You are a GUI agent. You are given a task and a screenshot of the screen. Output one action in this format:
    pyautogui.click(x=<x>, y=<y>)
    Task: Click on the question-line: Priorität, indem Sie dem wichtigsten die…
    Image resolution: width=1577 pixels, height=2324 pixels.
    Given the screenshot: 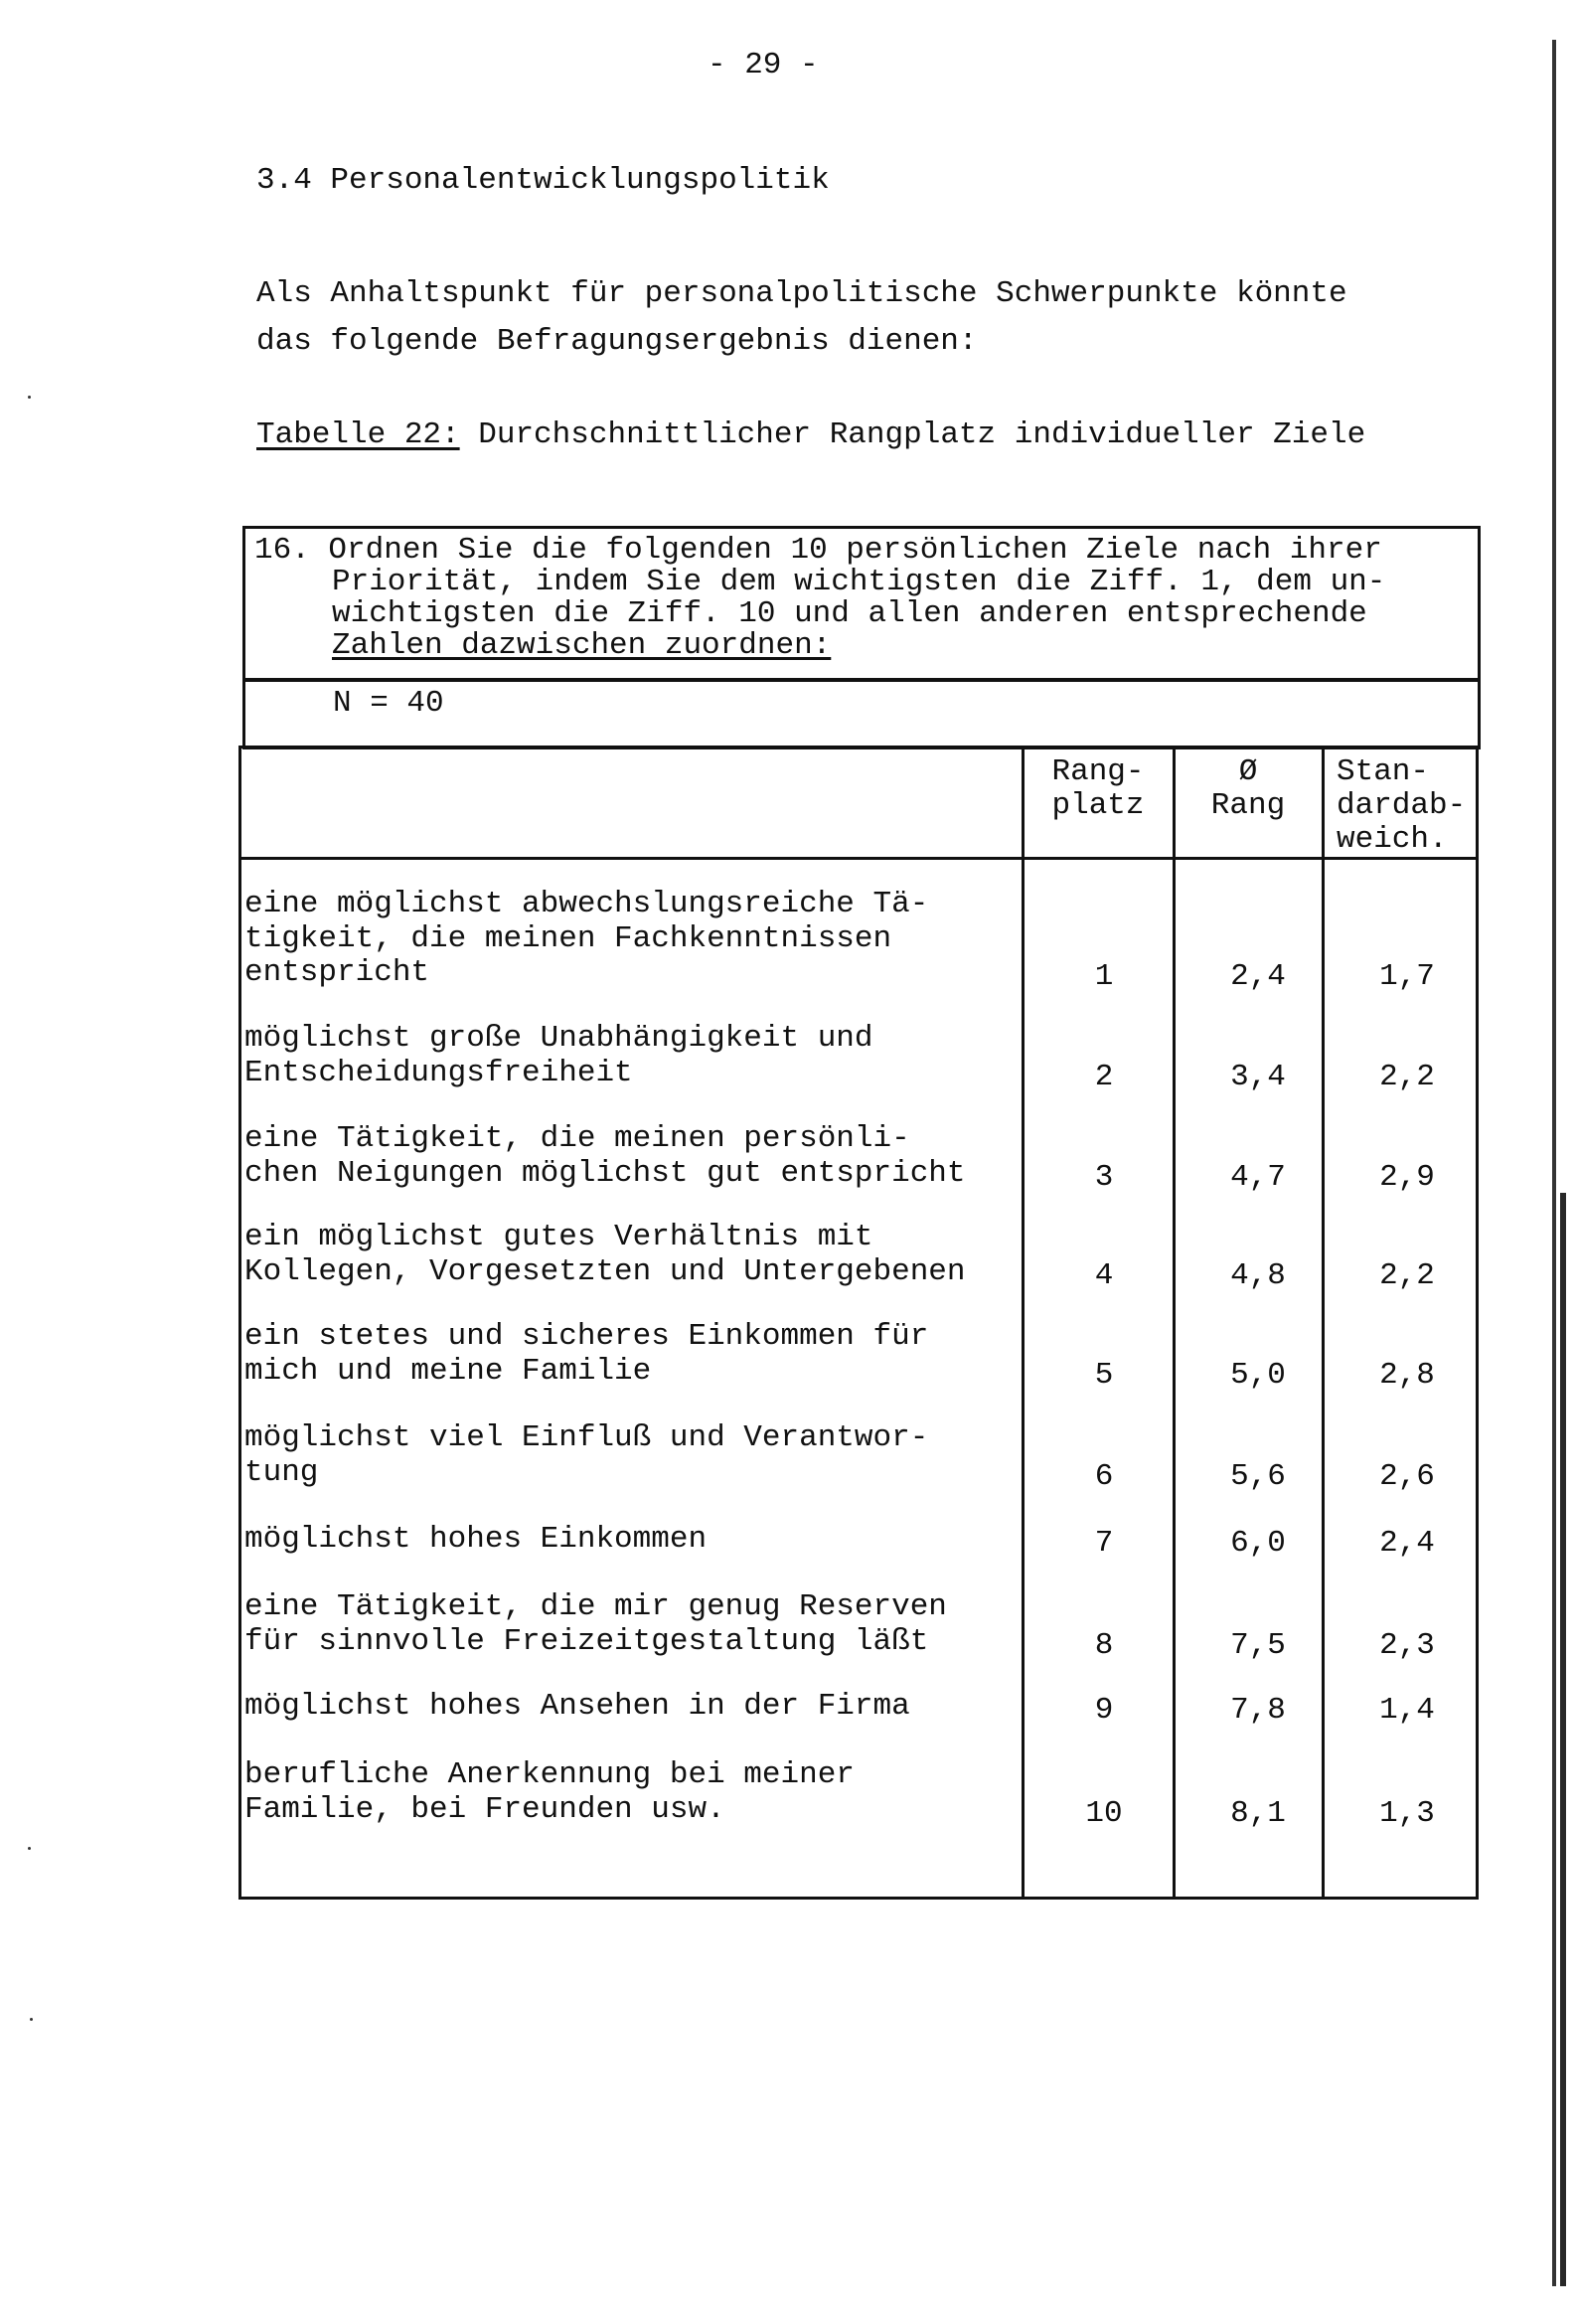 What is the action you would take?
    pyautogui.click(x=859, y=582)
    